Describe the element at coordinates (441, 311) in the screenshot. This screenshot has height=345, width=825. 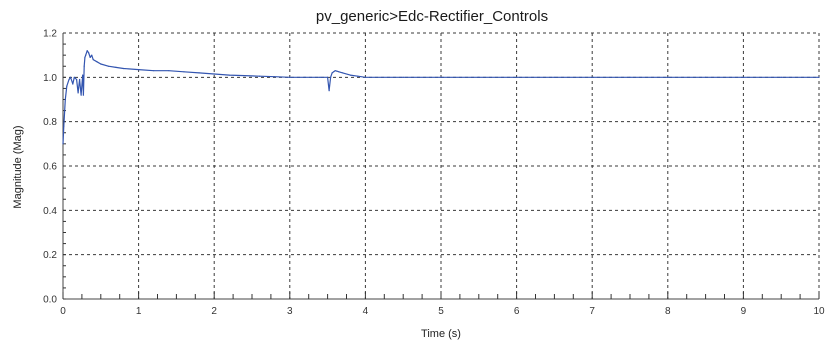
I see `x-tick-label: 5` at that location.